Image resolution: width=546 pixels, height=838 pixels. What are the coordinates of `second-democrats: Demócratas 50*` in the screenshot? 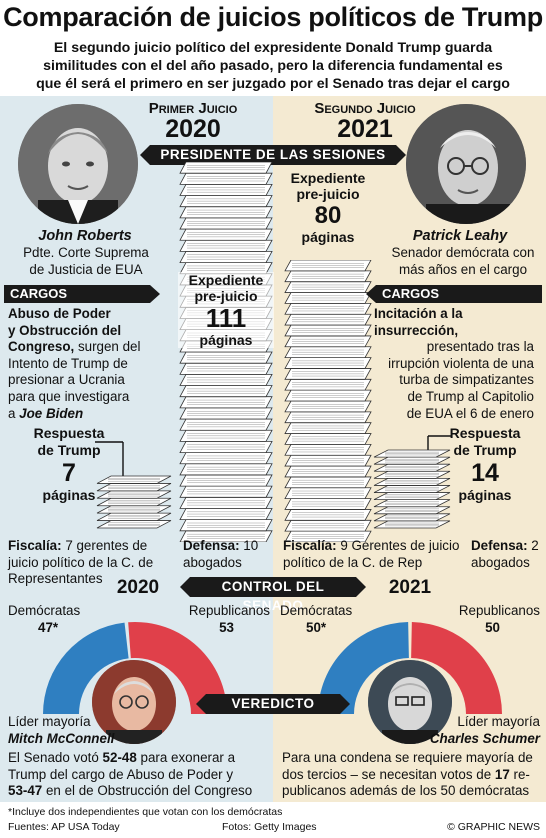 It's located at (316, 619).